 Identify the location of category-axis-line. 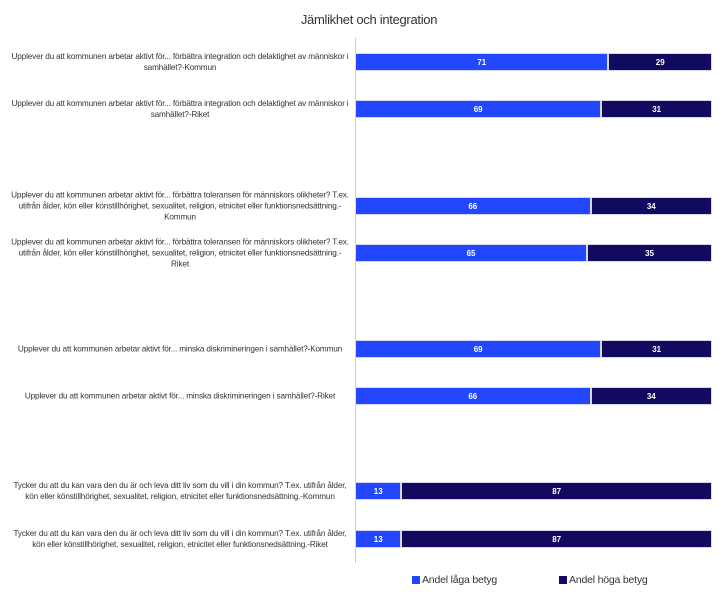
(355, 300).